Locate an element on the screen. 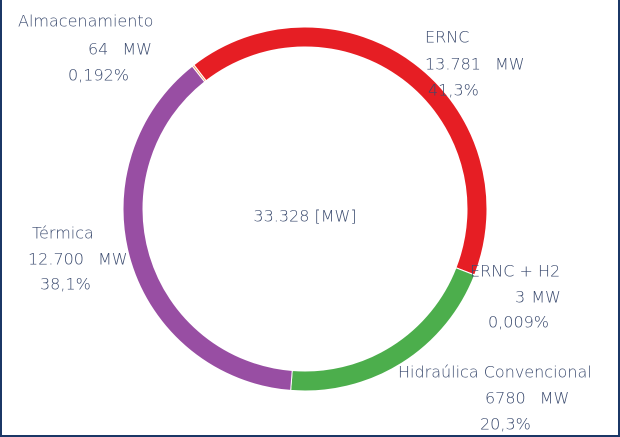 This screenshot has width=620, height=437. percent-label: 41,3% is located at coordinates (453, 90).